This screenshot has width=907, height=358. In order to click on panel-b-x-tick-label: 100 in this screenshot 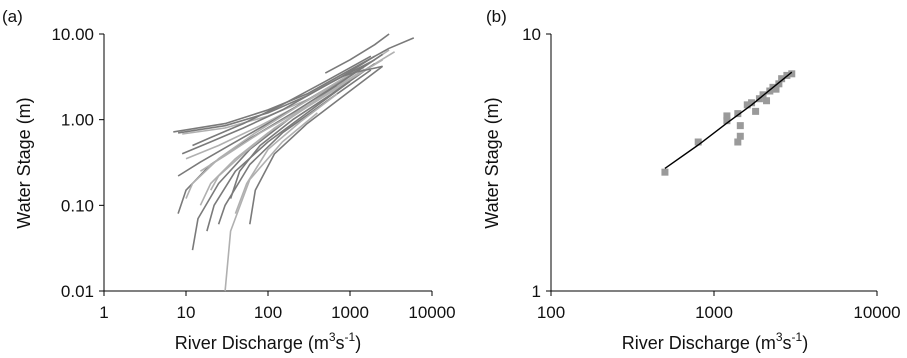, I will do `click(551, 312)`.